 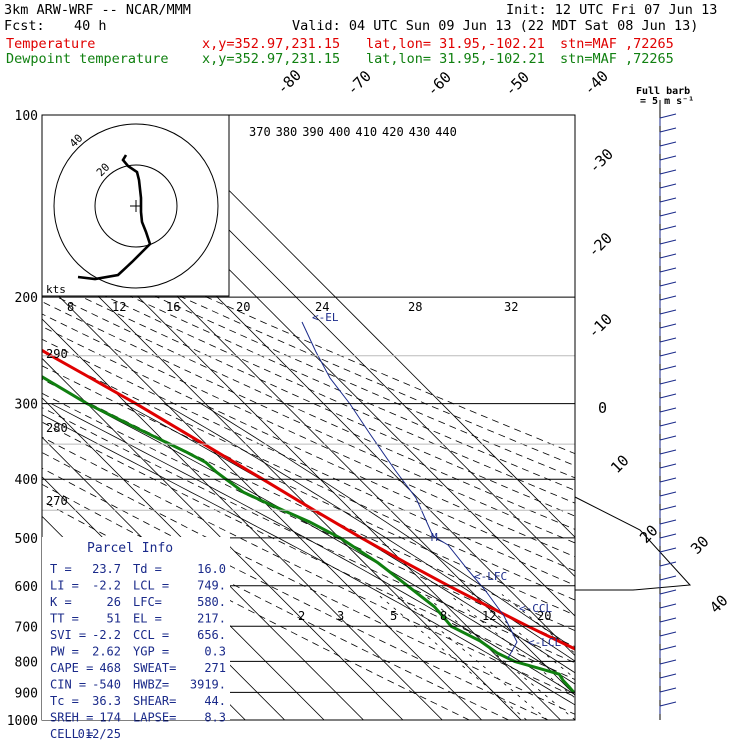 I want to click on el-marker: <-EL, so click(x=325, y=317).